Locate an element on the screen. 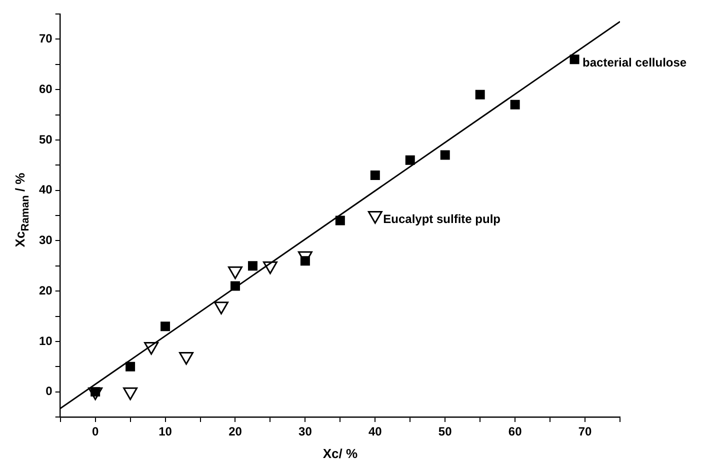 The height and width of the screenshot is (470, 706). y-tick-label: 60 is located at coordinates (45, 89).